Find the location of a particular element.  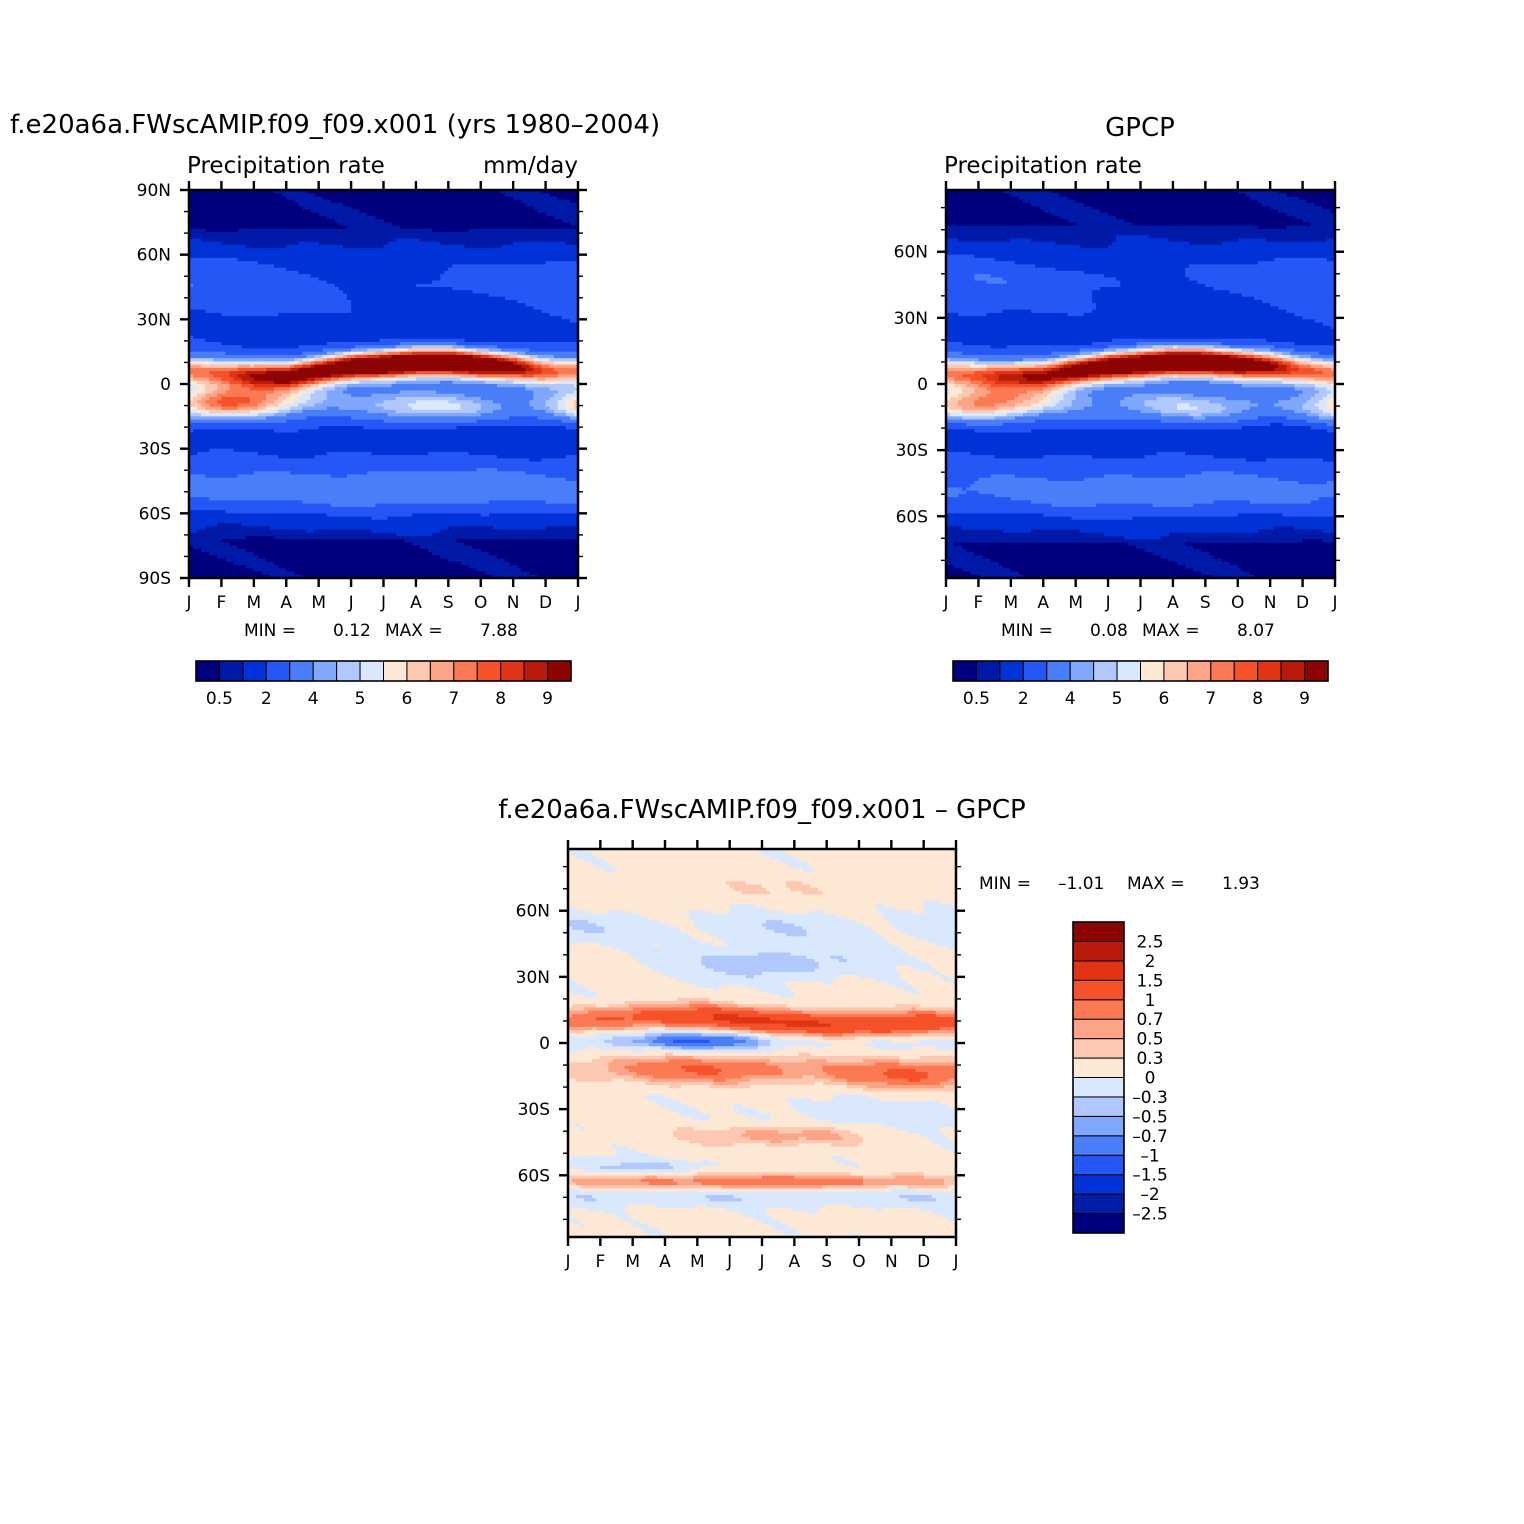

colorbar-swatch is located at coordinates (348, 671).